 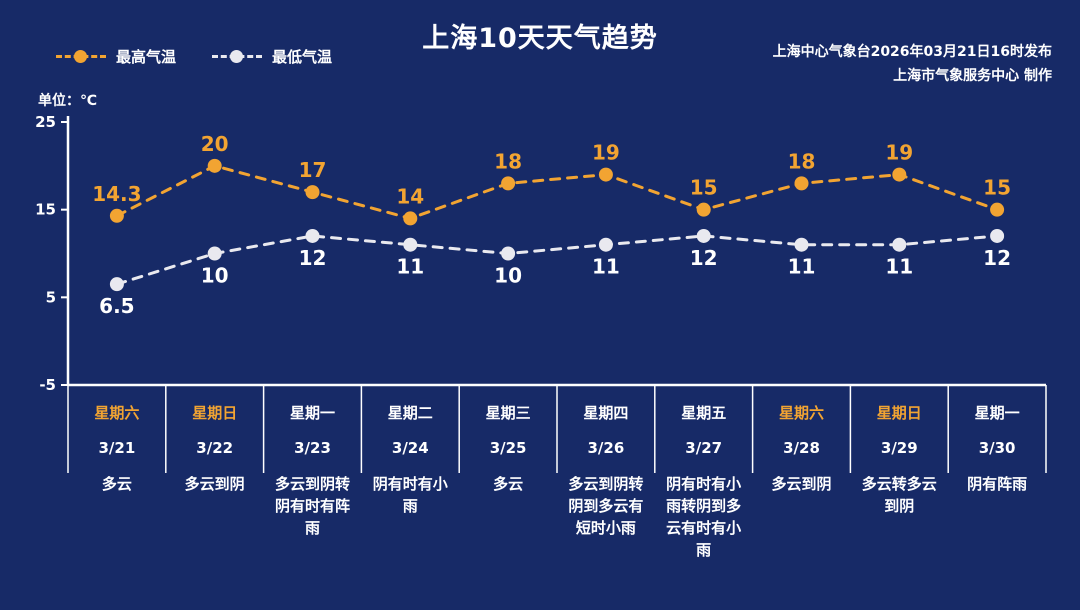 I want to click on low-temp-value: 6.5, so click(x=116, y=306).